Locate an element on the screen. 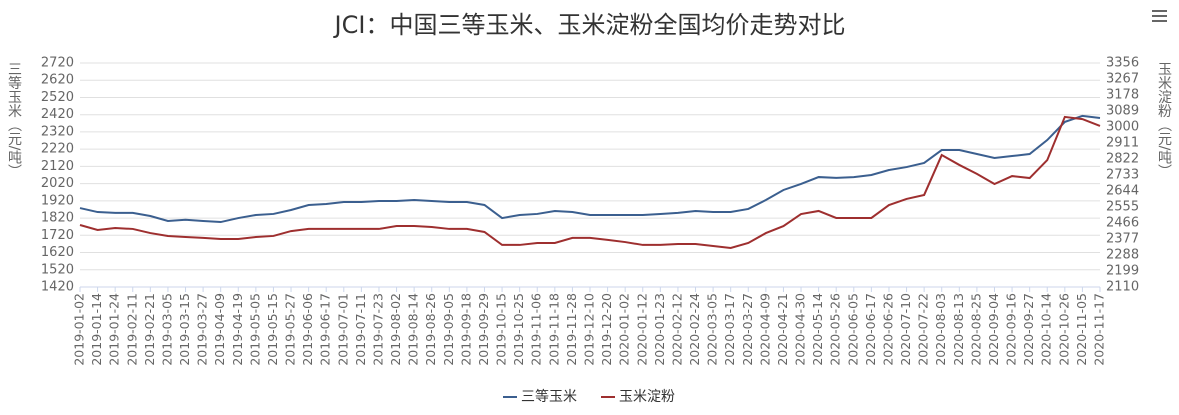 Image resolution: width=1179 pixels, height=415 pixels. x-tick-label: 2019-10-25 is located at coordinates (518, 329).